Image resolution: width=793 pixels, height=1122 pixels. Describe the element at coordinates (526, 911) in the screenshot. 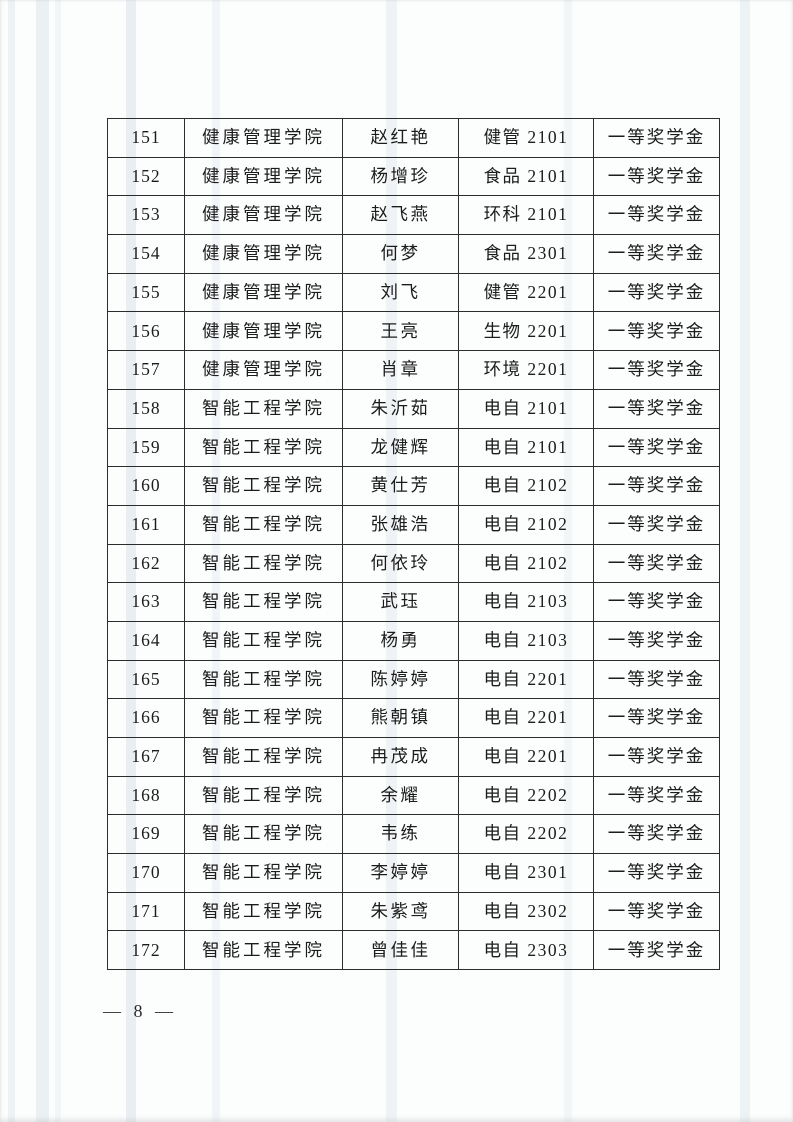

I see `cell-class: 电自 2302` at that location.